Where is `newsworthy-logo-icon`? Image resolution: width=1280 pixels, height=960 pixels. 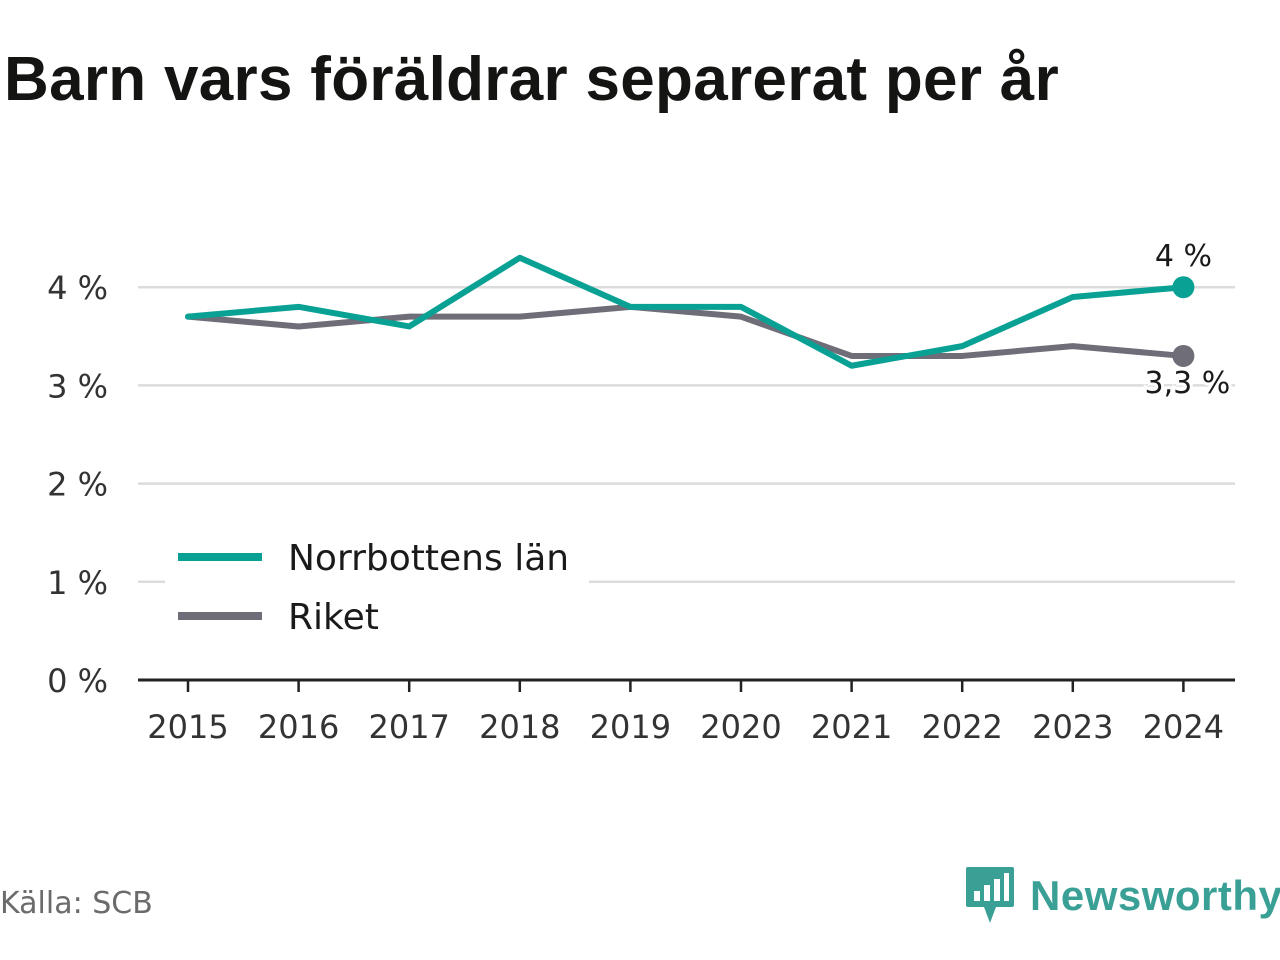
newsworthy-logo-icon is located at coordinates (990, 895).